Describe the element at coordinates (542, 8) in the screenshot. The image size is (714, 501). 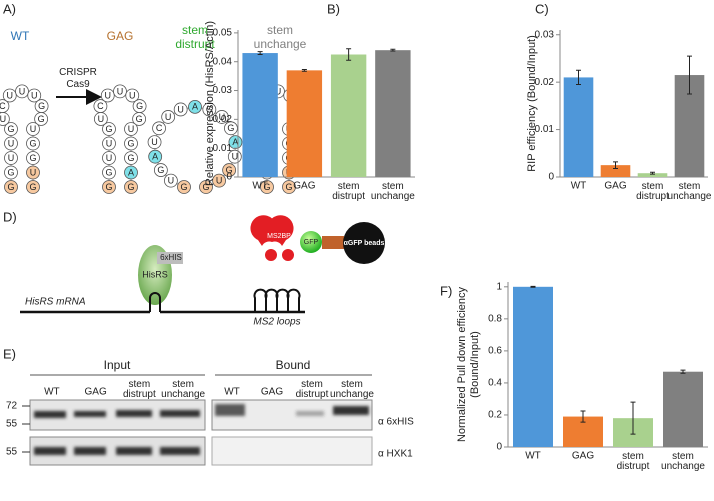
I see `panel-label: C)` at that location.